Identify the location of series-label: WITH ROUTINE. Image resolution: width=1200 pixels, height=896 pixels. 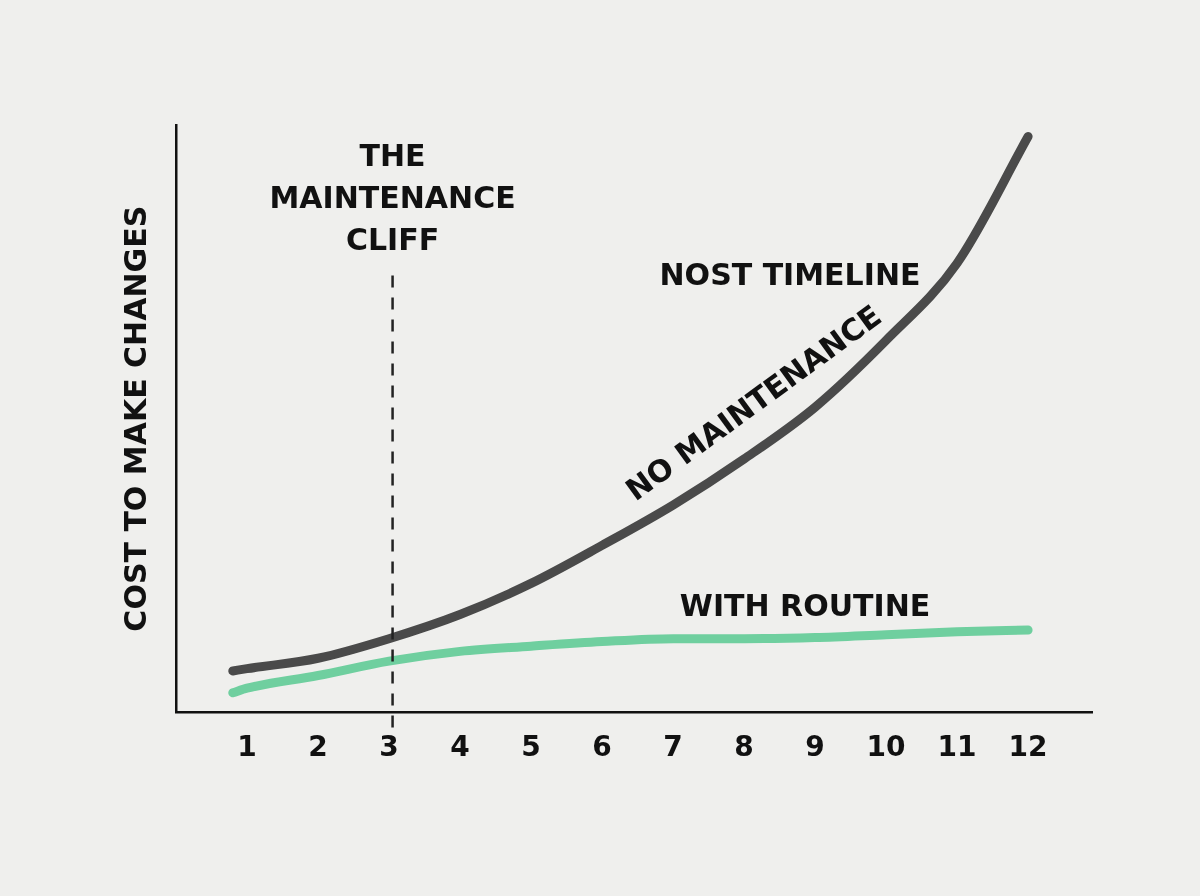
(805, 605).